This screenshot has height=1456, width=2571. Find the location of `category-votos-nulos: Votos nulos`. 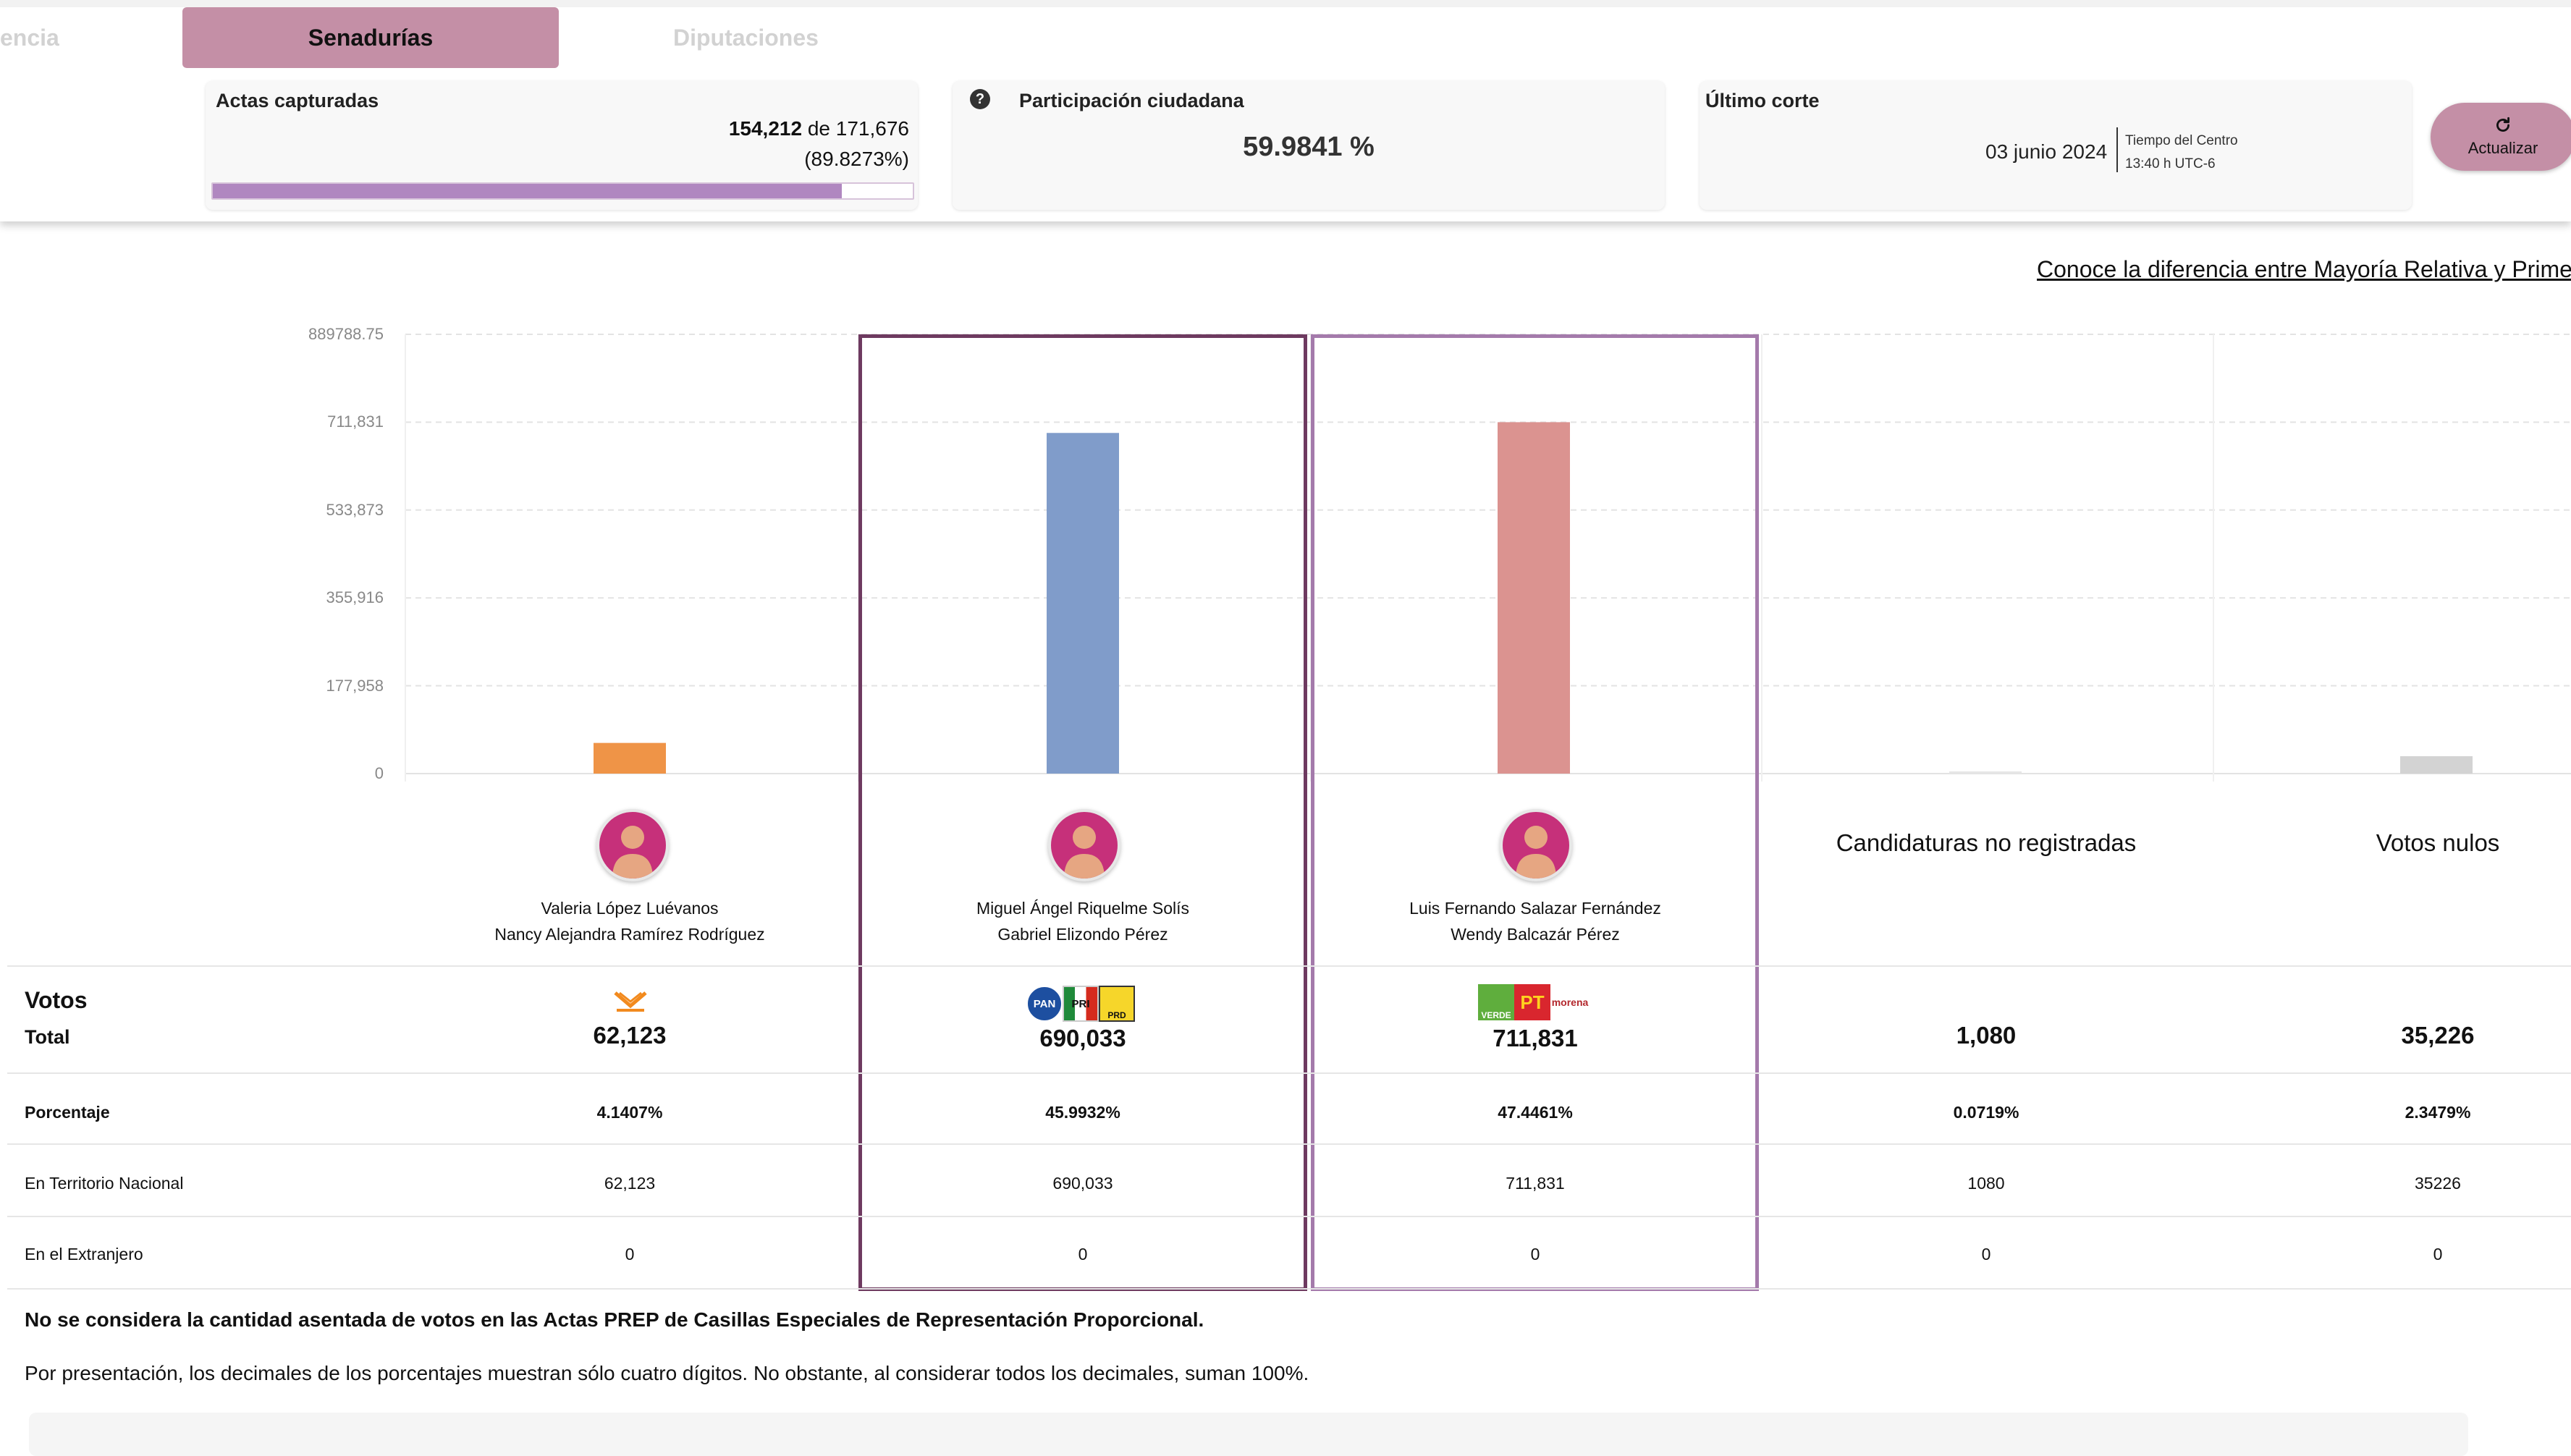

category-votos-nulos: Votos nulos is located at coordinates (2438, 842).